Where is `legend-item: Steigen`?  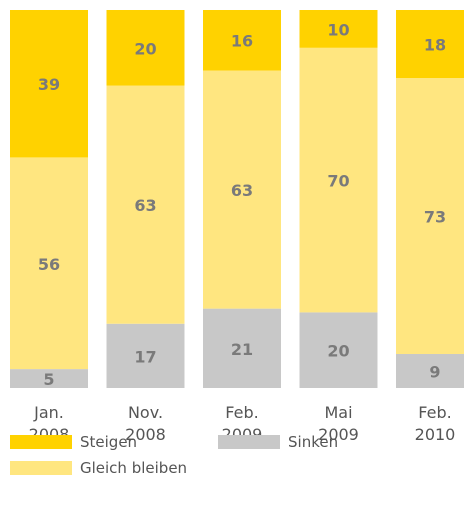 legend-item: Steigen is located at coordinates (73, 442).